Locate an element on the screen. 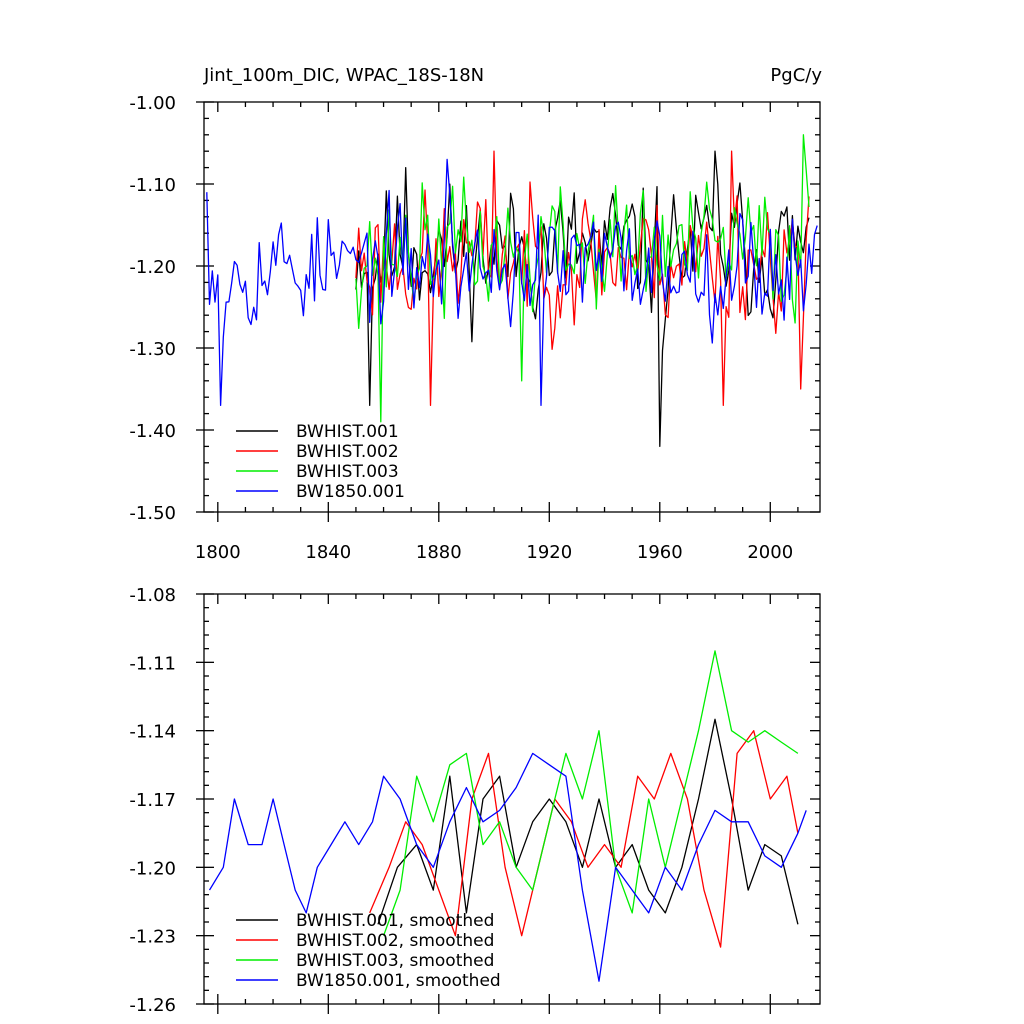 The image size is (1024, 1024). x-tick-label: 2000 is located at coordinates (770, 552).